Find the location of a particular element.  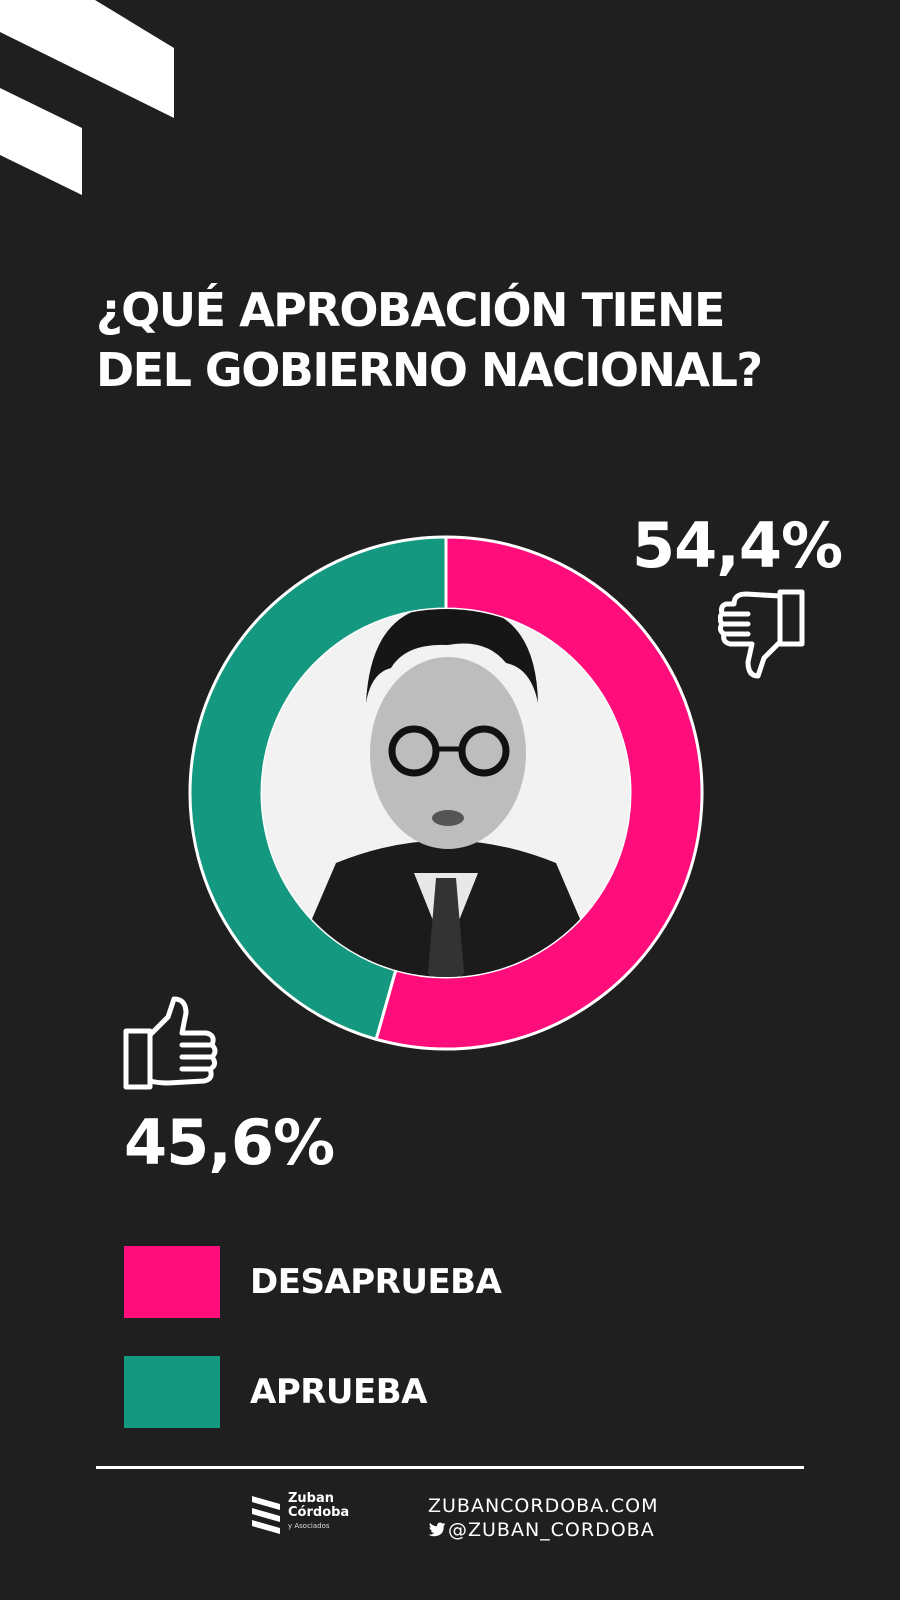

website-link: ZUBANCORDOBA.COM is located at coordinates (543, 1506).